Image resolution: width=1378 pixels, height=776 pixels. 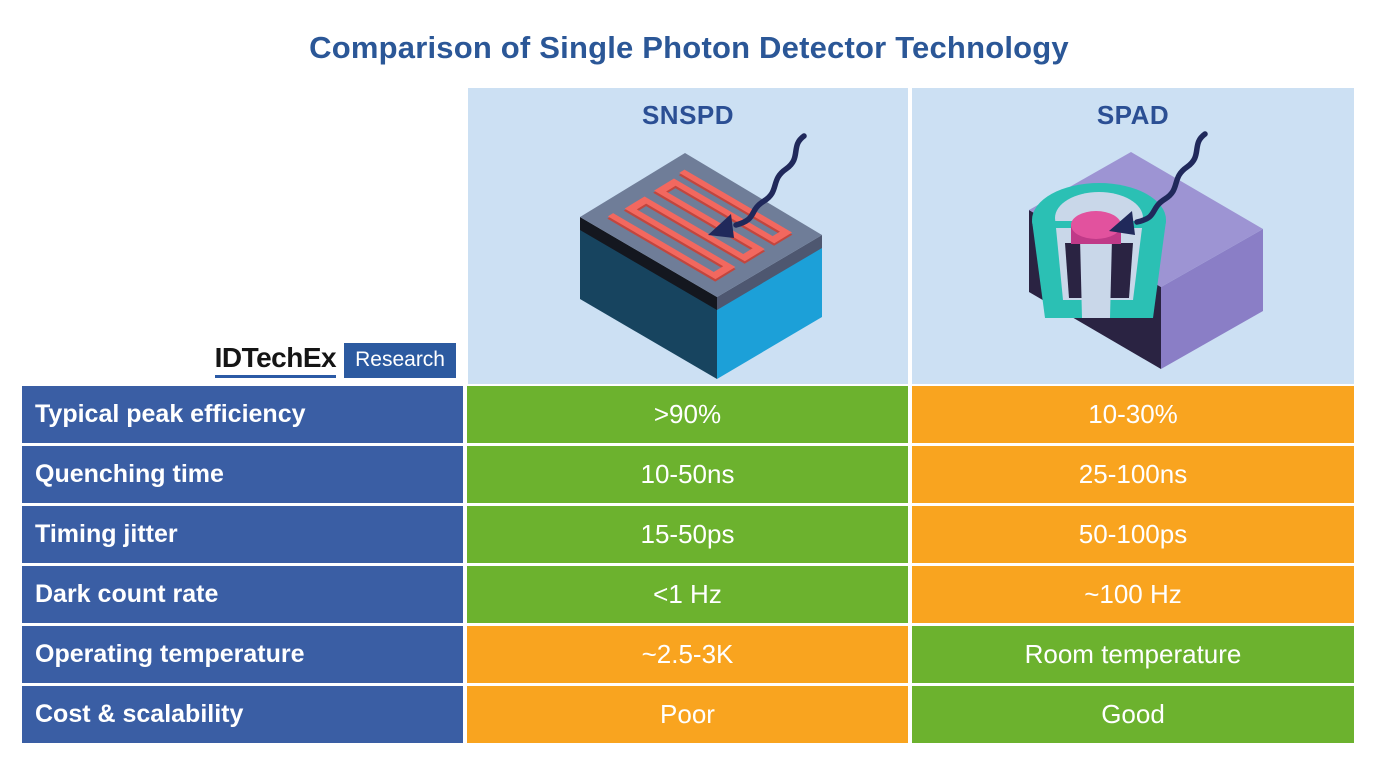 I want to click on snspd-column-header: SNSPD, so click(x=688, y=115).